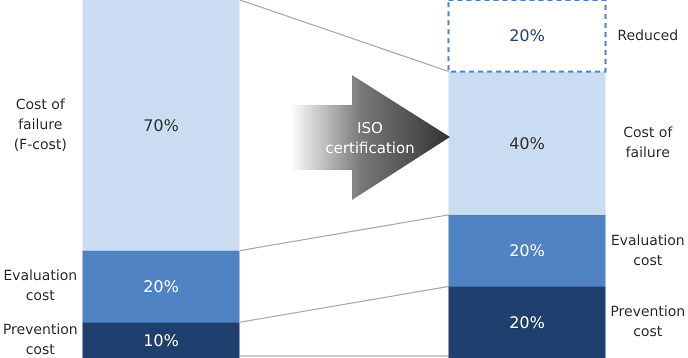 The image size is (688, 358). Describe the element at coordinates (40, 286) in the screenshot. I see `annotation: Evaluation cost` at that location.